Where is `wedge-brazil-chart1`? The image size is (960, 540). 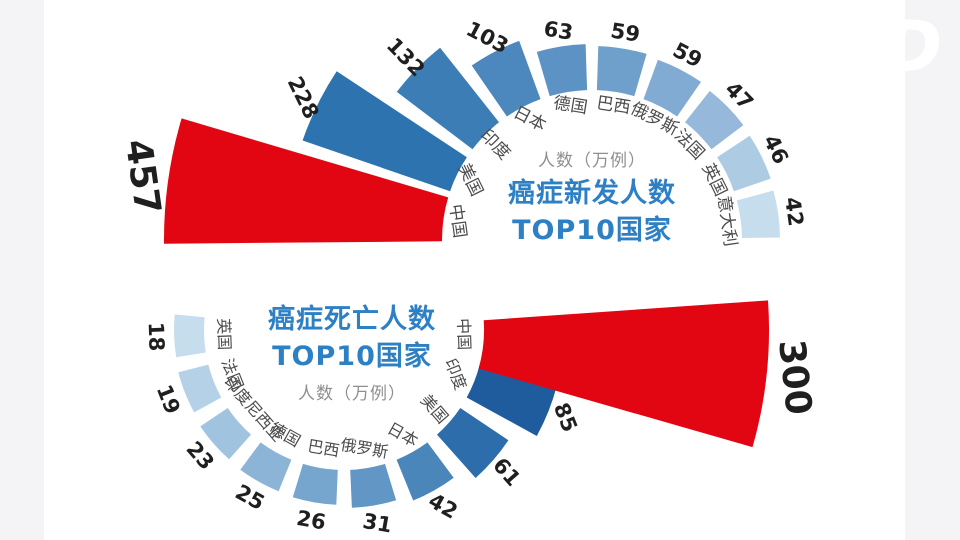 wedge-brazil-chart1 is located at coordinates (621, 71).